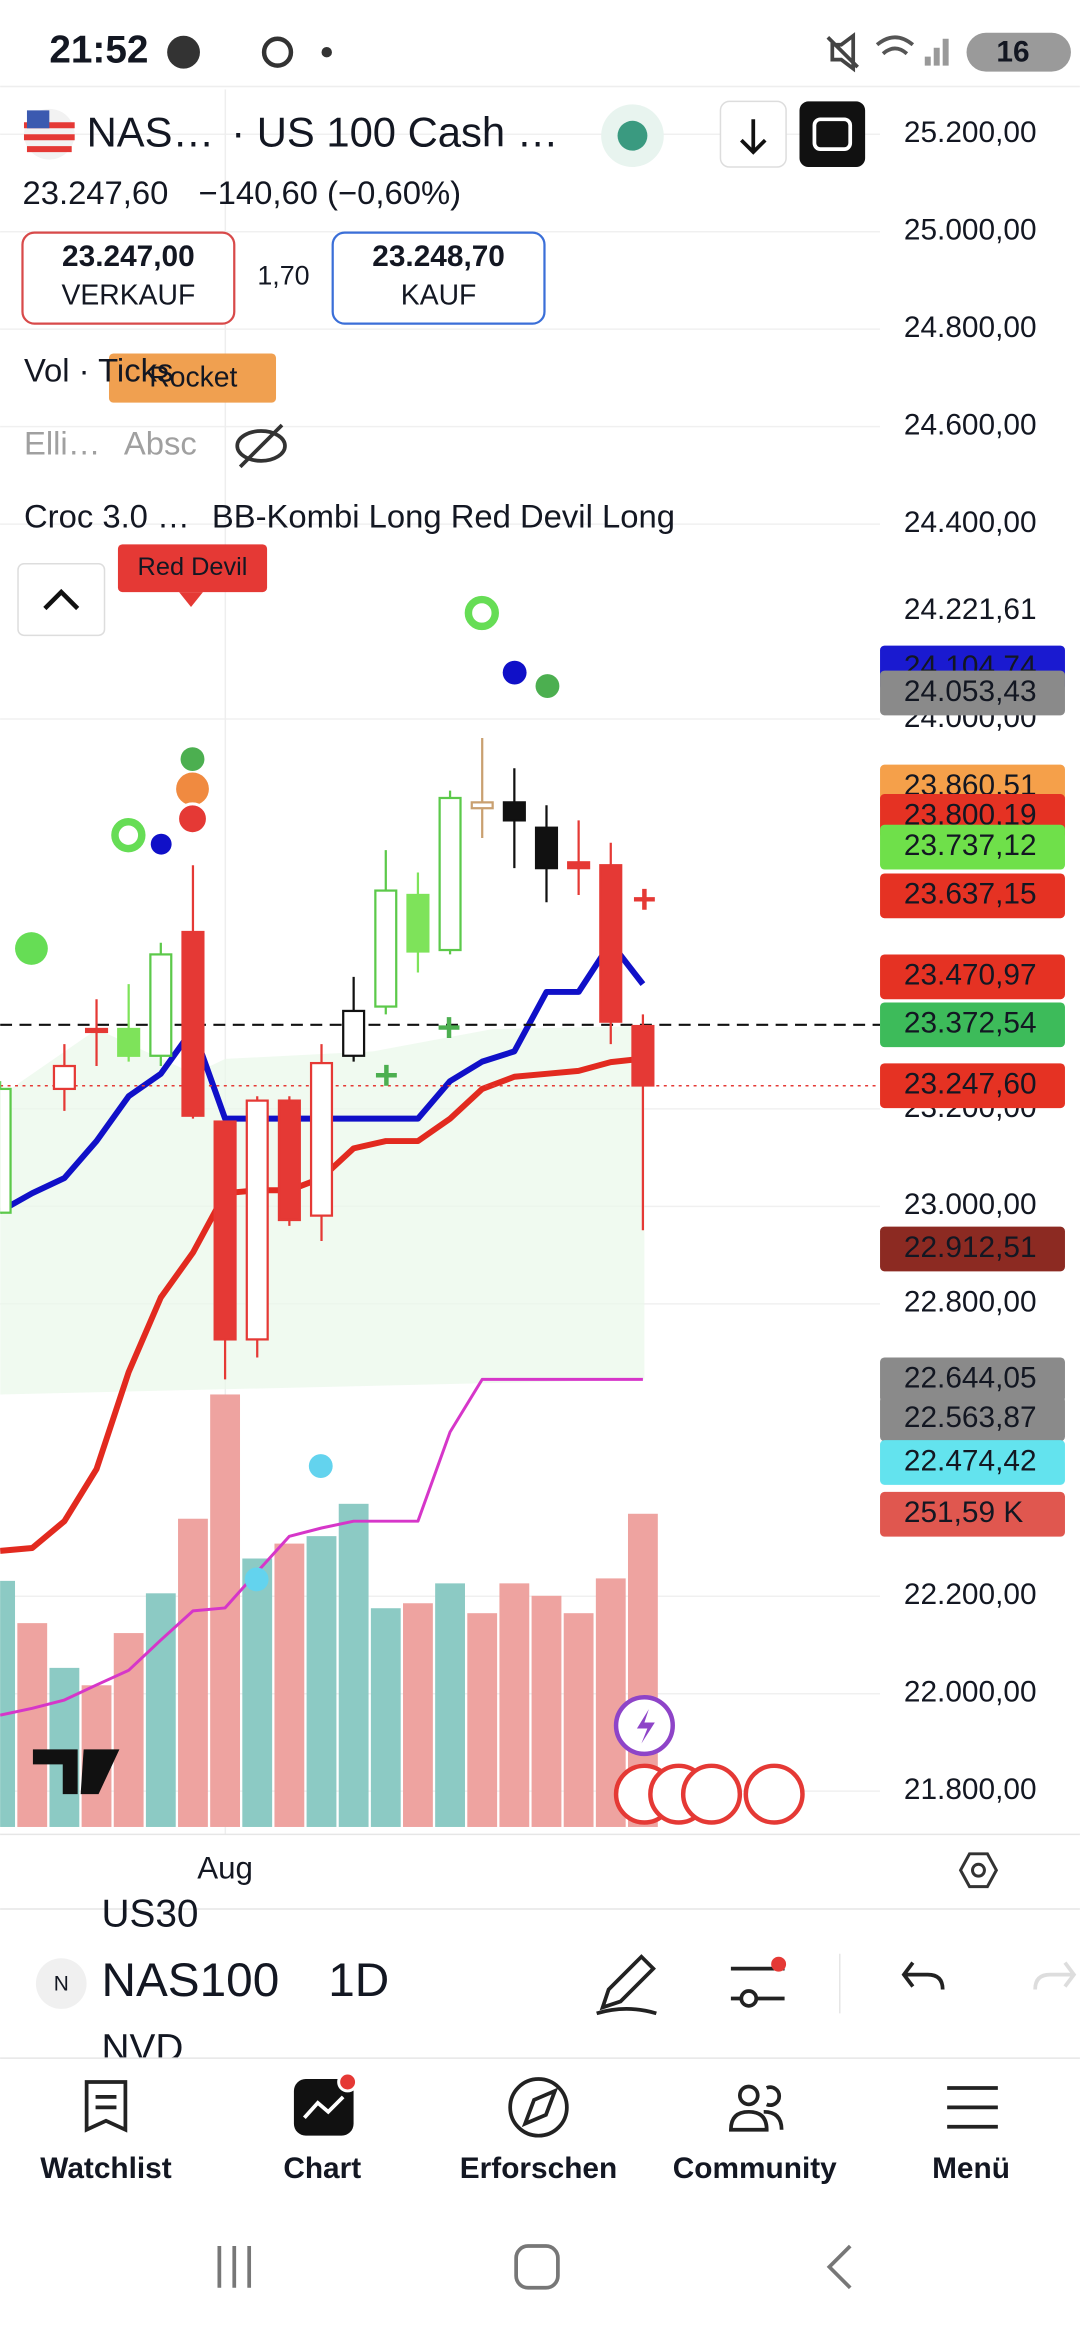 The width and height of the screenshot is (1080, 2340). I want to click on collapse-button, so click(61, 600).